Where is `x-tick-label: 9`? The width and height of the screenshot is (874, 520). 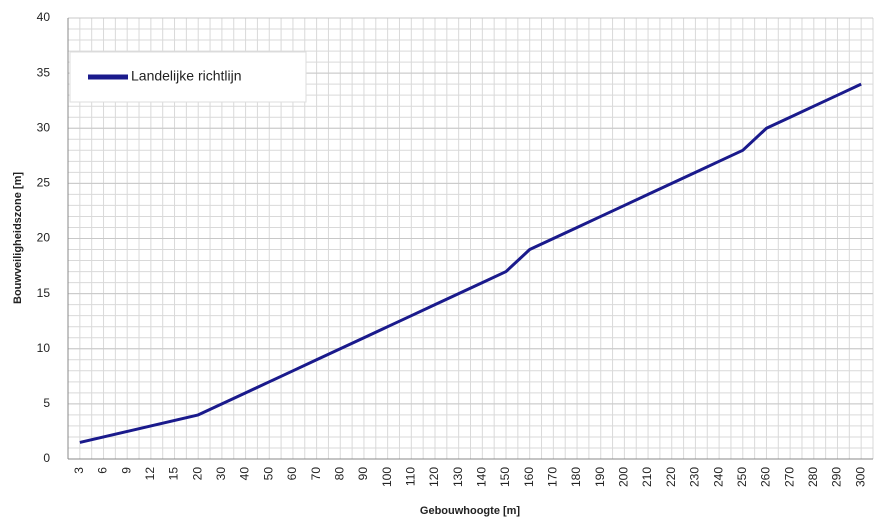 x-tick-label: 9 is located at coordinates (126, 470).